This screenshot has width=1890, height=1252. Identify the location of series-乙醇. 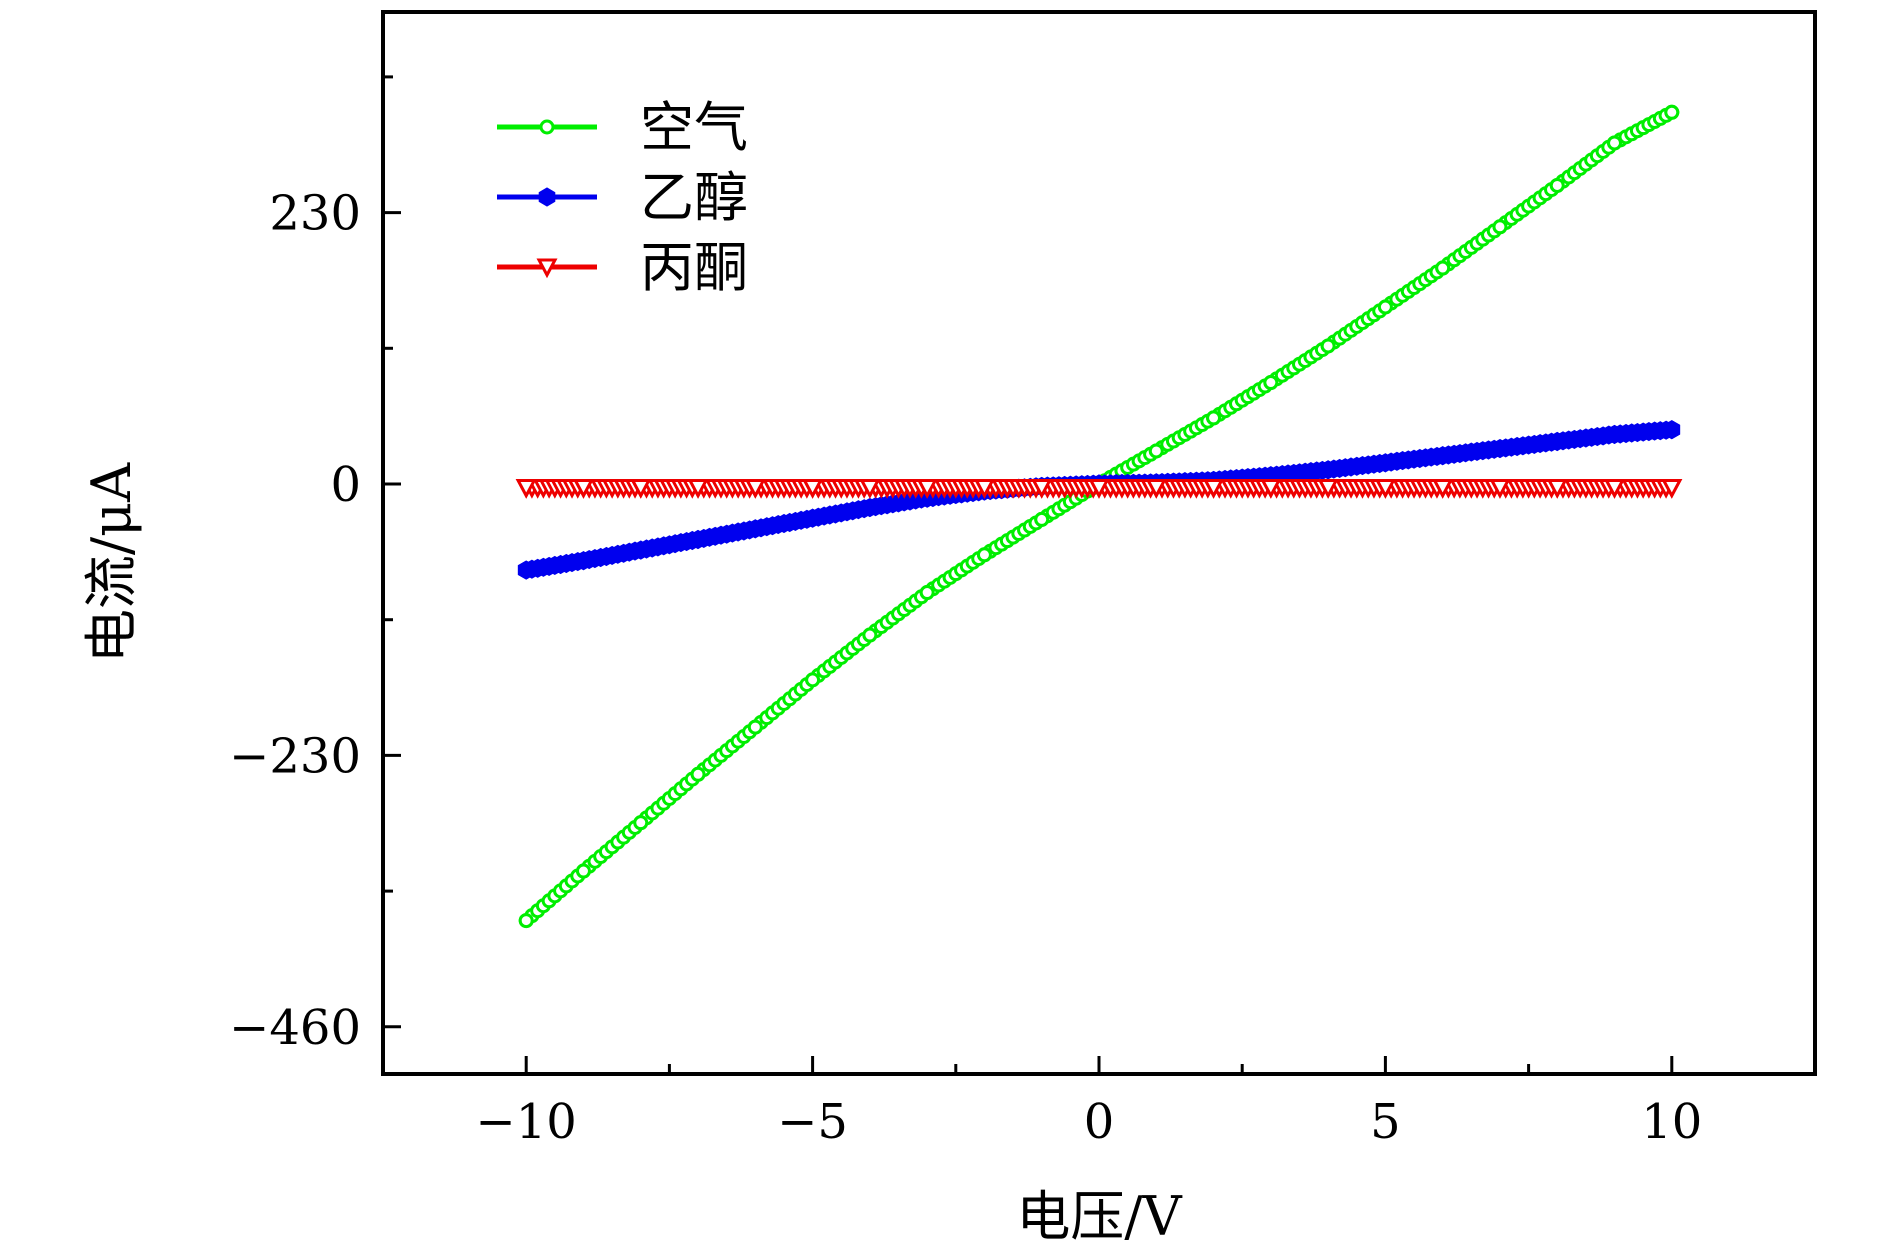
(1099, 500).